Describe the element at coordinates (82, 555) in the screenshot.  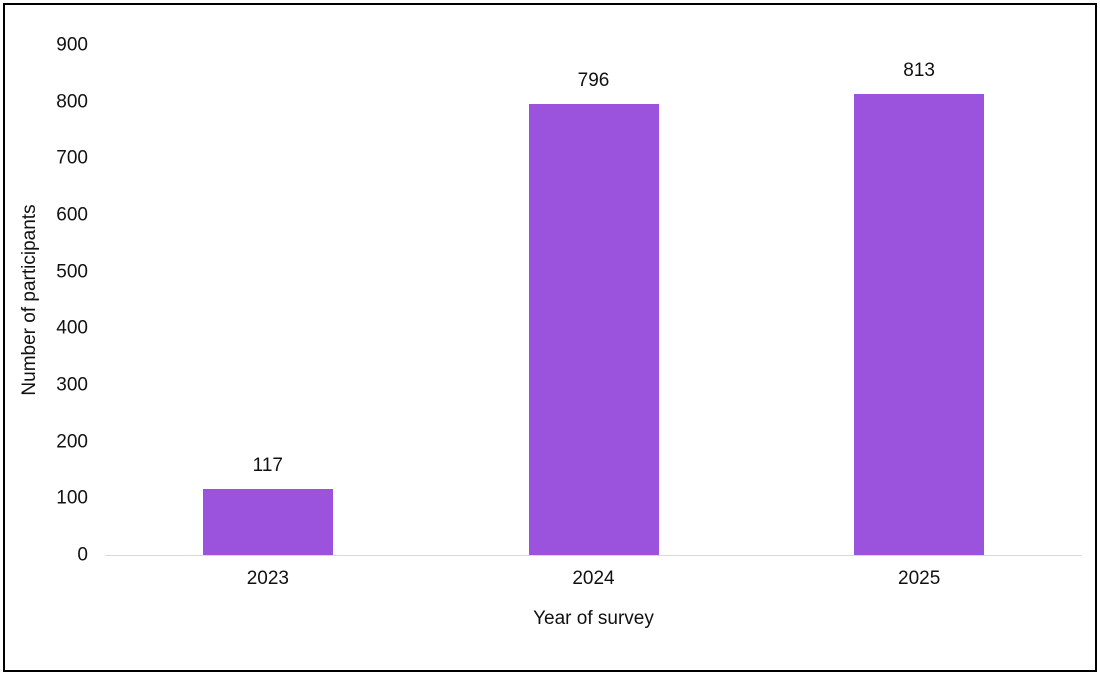
I see `y-tick-label: 0` at that location.